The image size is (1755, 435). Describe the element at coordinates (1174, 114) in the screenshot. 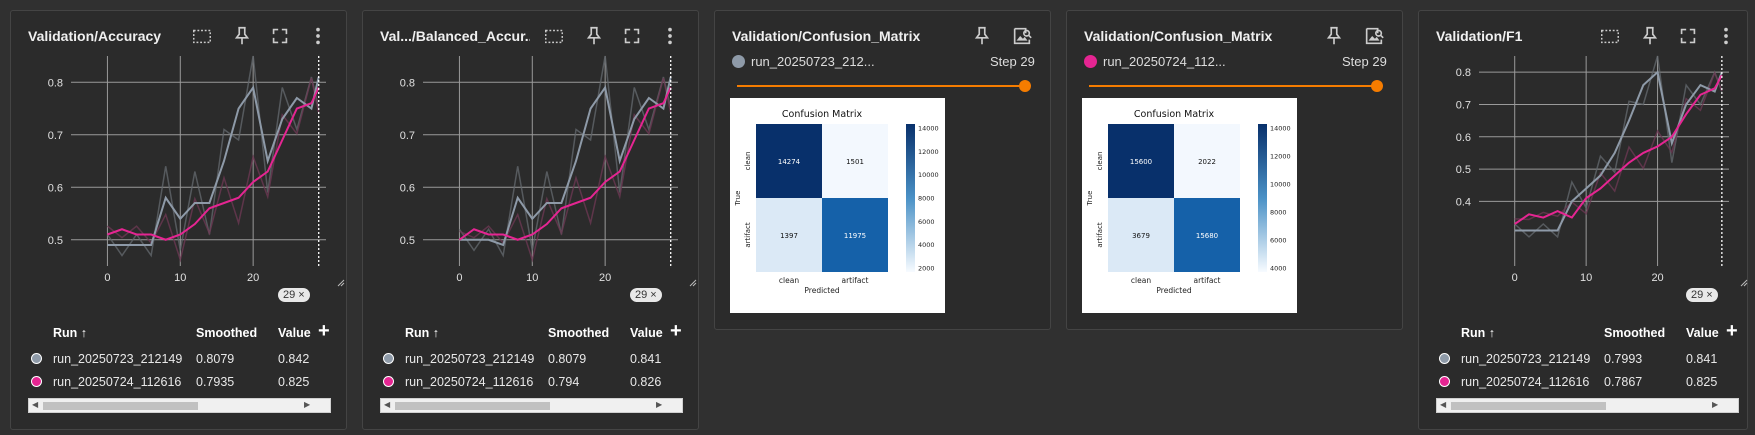

I see `cm-title: Confusion Matrix` at that location.